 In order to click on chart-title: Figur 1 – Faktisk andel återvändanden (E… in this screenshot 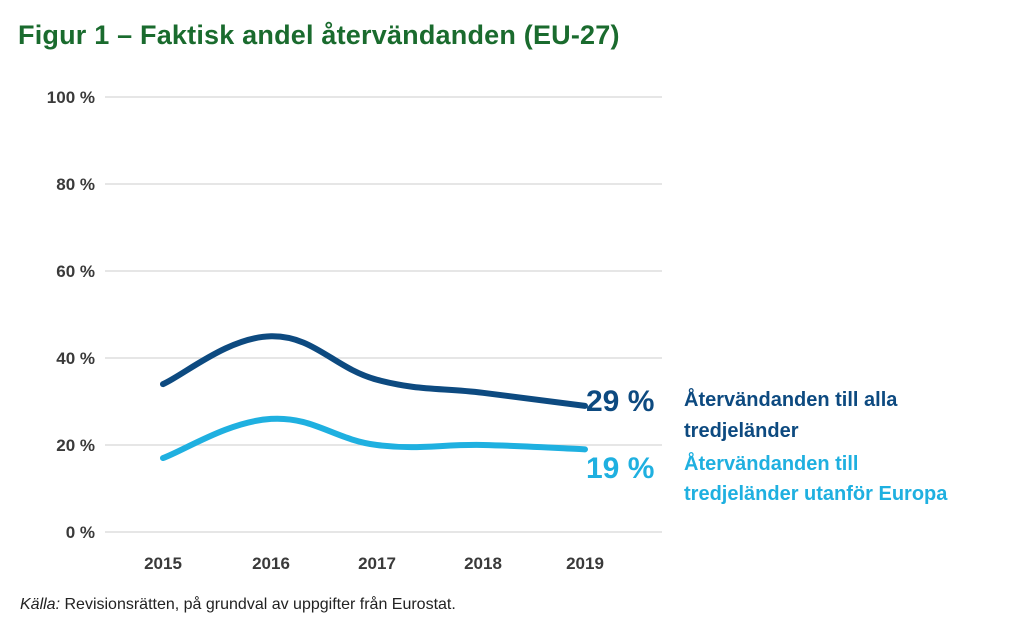, I will do `click(319, 35)`.